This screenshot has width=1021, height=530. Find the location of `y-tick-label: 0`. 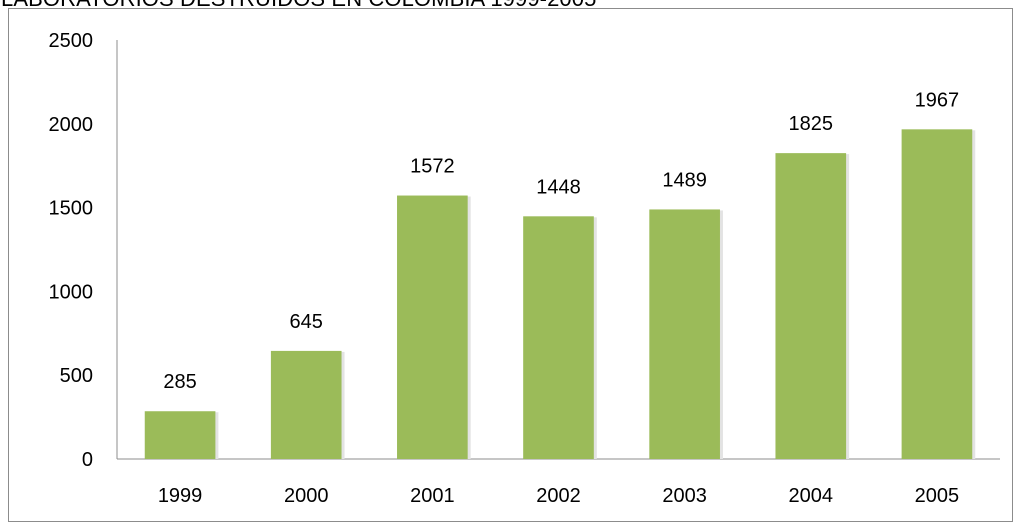

y-tick-label: 0 is located at coordinates (87, 460).